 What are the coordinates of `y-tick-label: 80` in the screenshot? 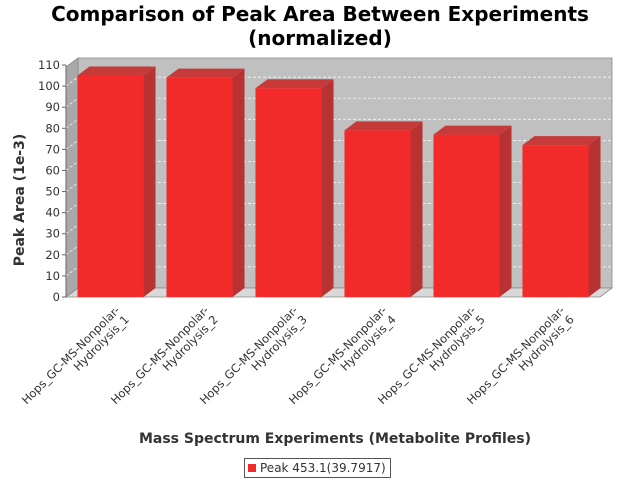 It's located at (52, 128).